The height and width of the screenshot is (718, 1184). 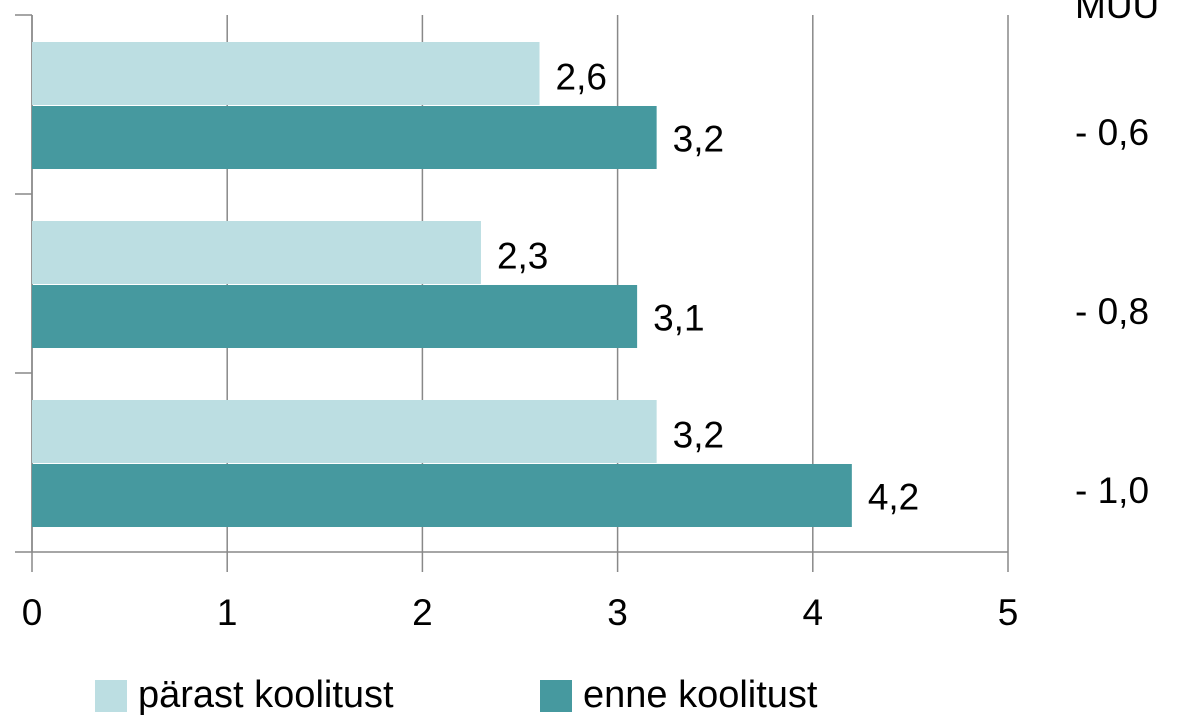 What do you see at coordinates (1112, 311) in the screenshot?
I see `annotation: - 0,8` at bounding box center [1112, 311].